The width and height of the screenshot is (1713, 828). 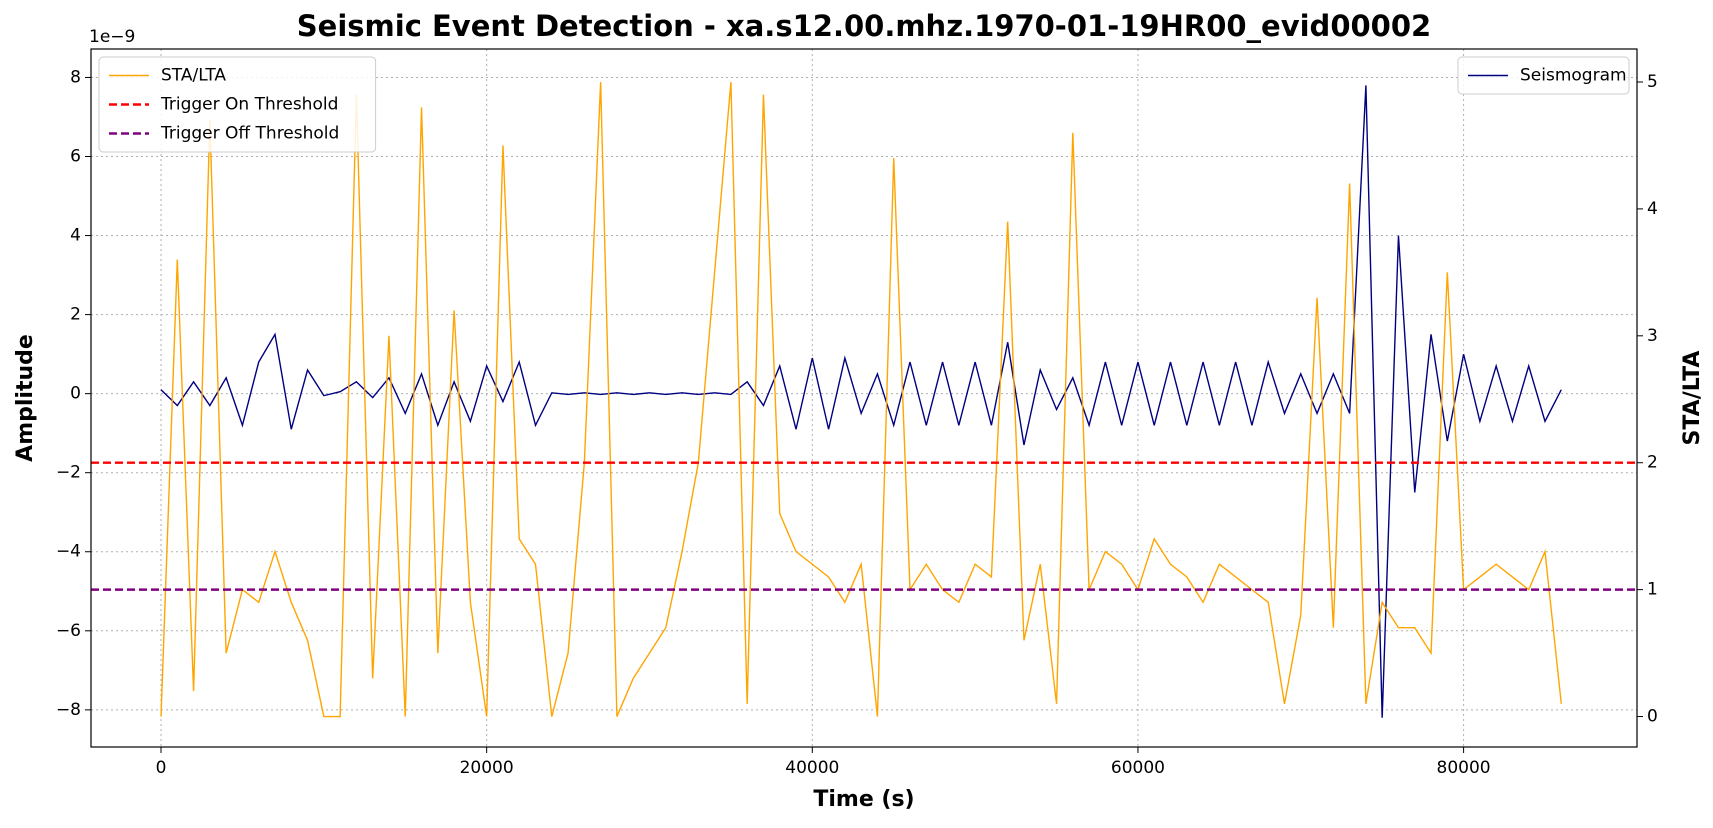 What do you see at coordinates (1573, 76) in the screenshot?
I see `legend-label: Seismogram` at bounding box center [1573, 76].